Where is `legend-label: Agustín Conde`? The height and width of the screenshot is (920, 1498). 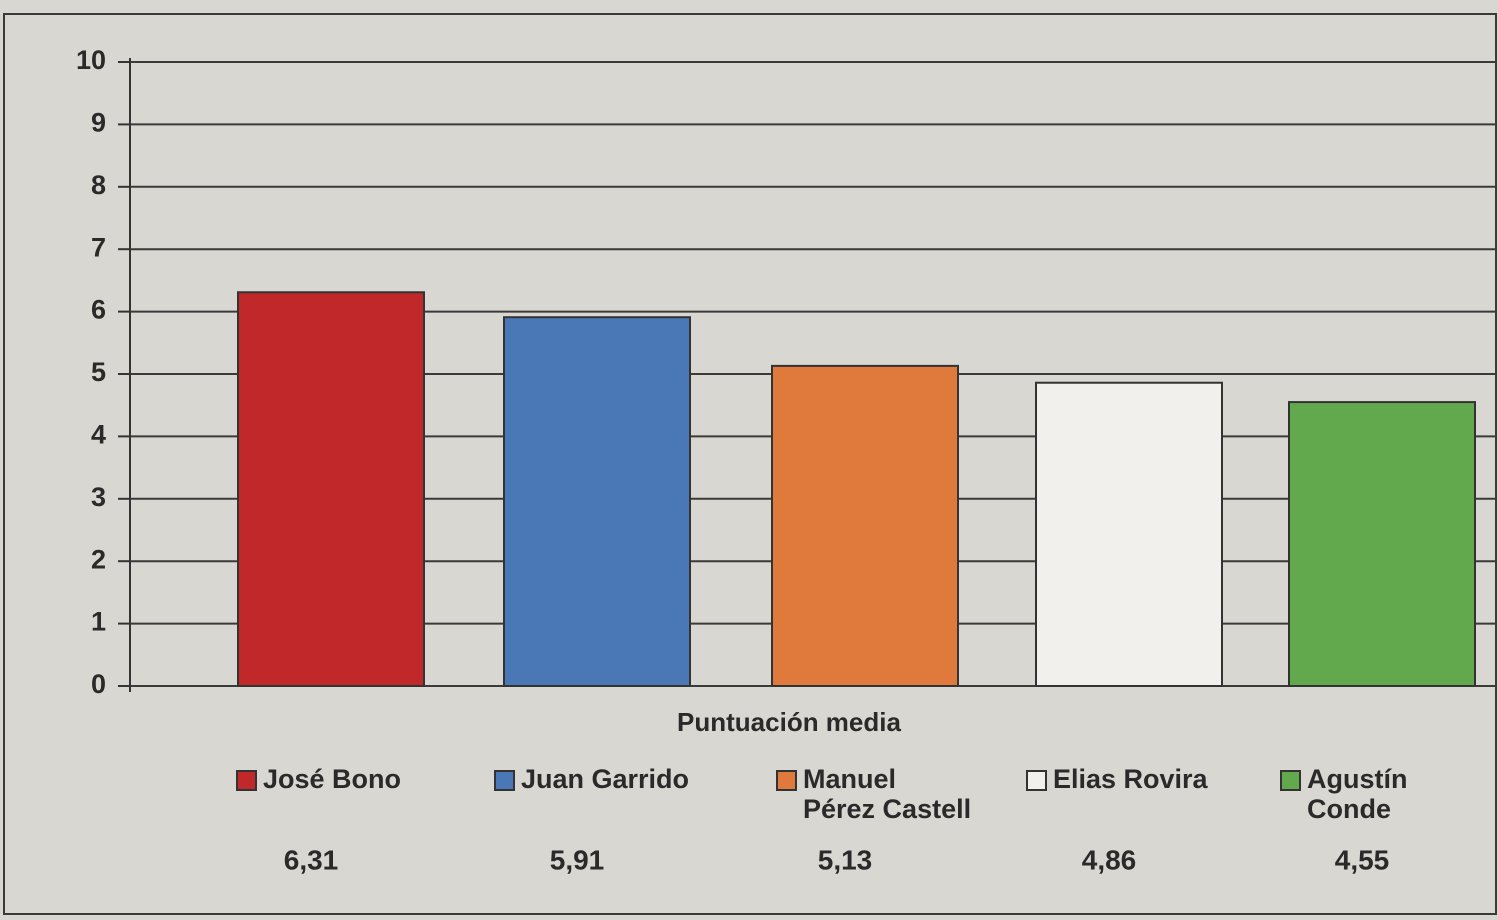
legend-label: Agustín Conde is located at coordinates (1357, 794).